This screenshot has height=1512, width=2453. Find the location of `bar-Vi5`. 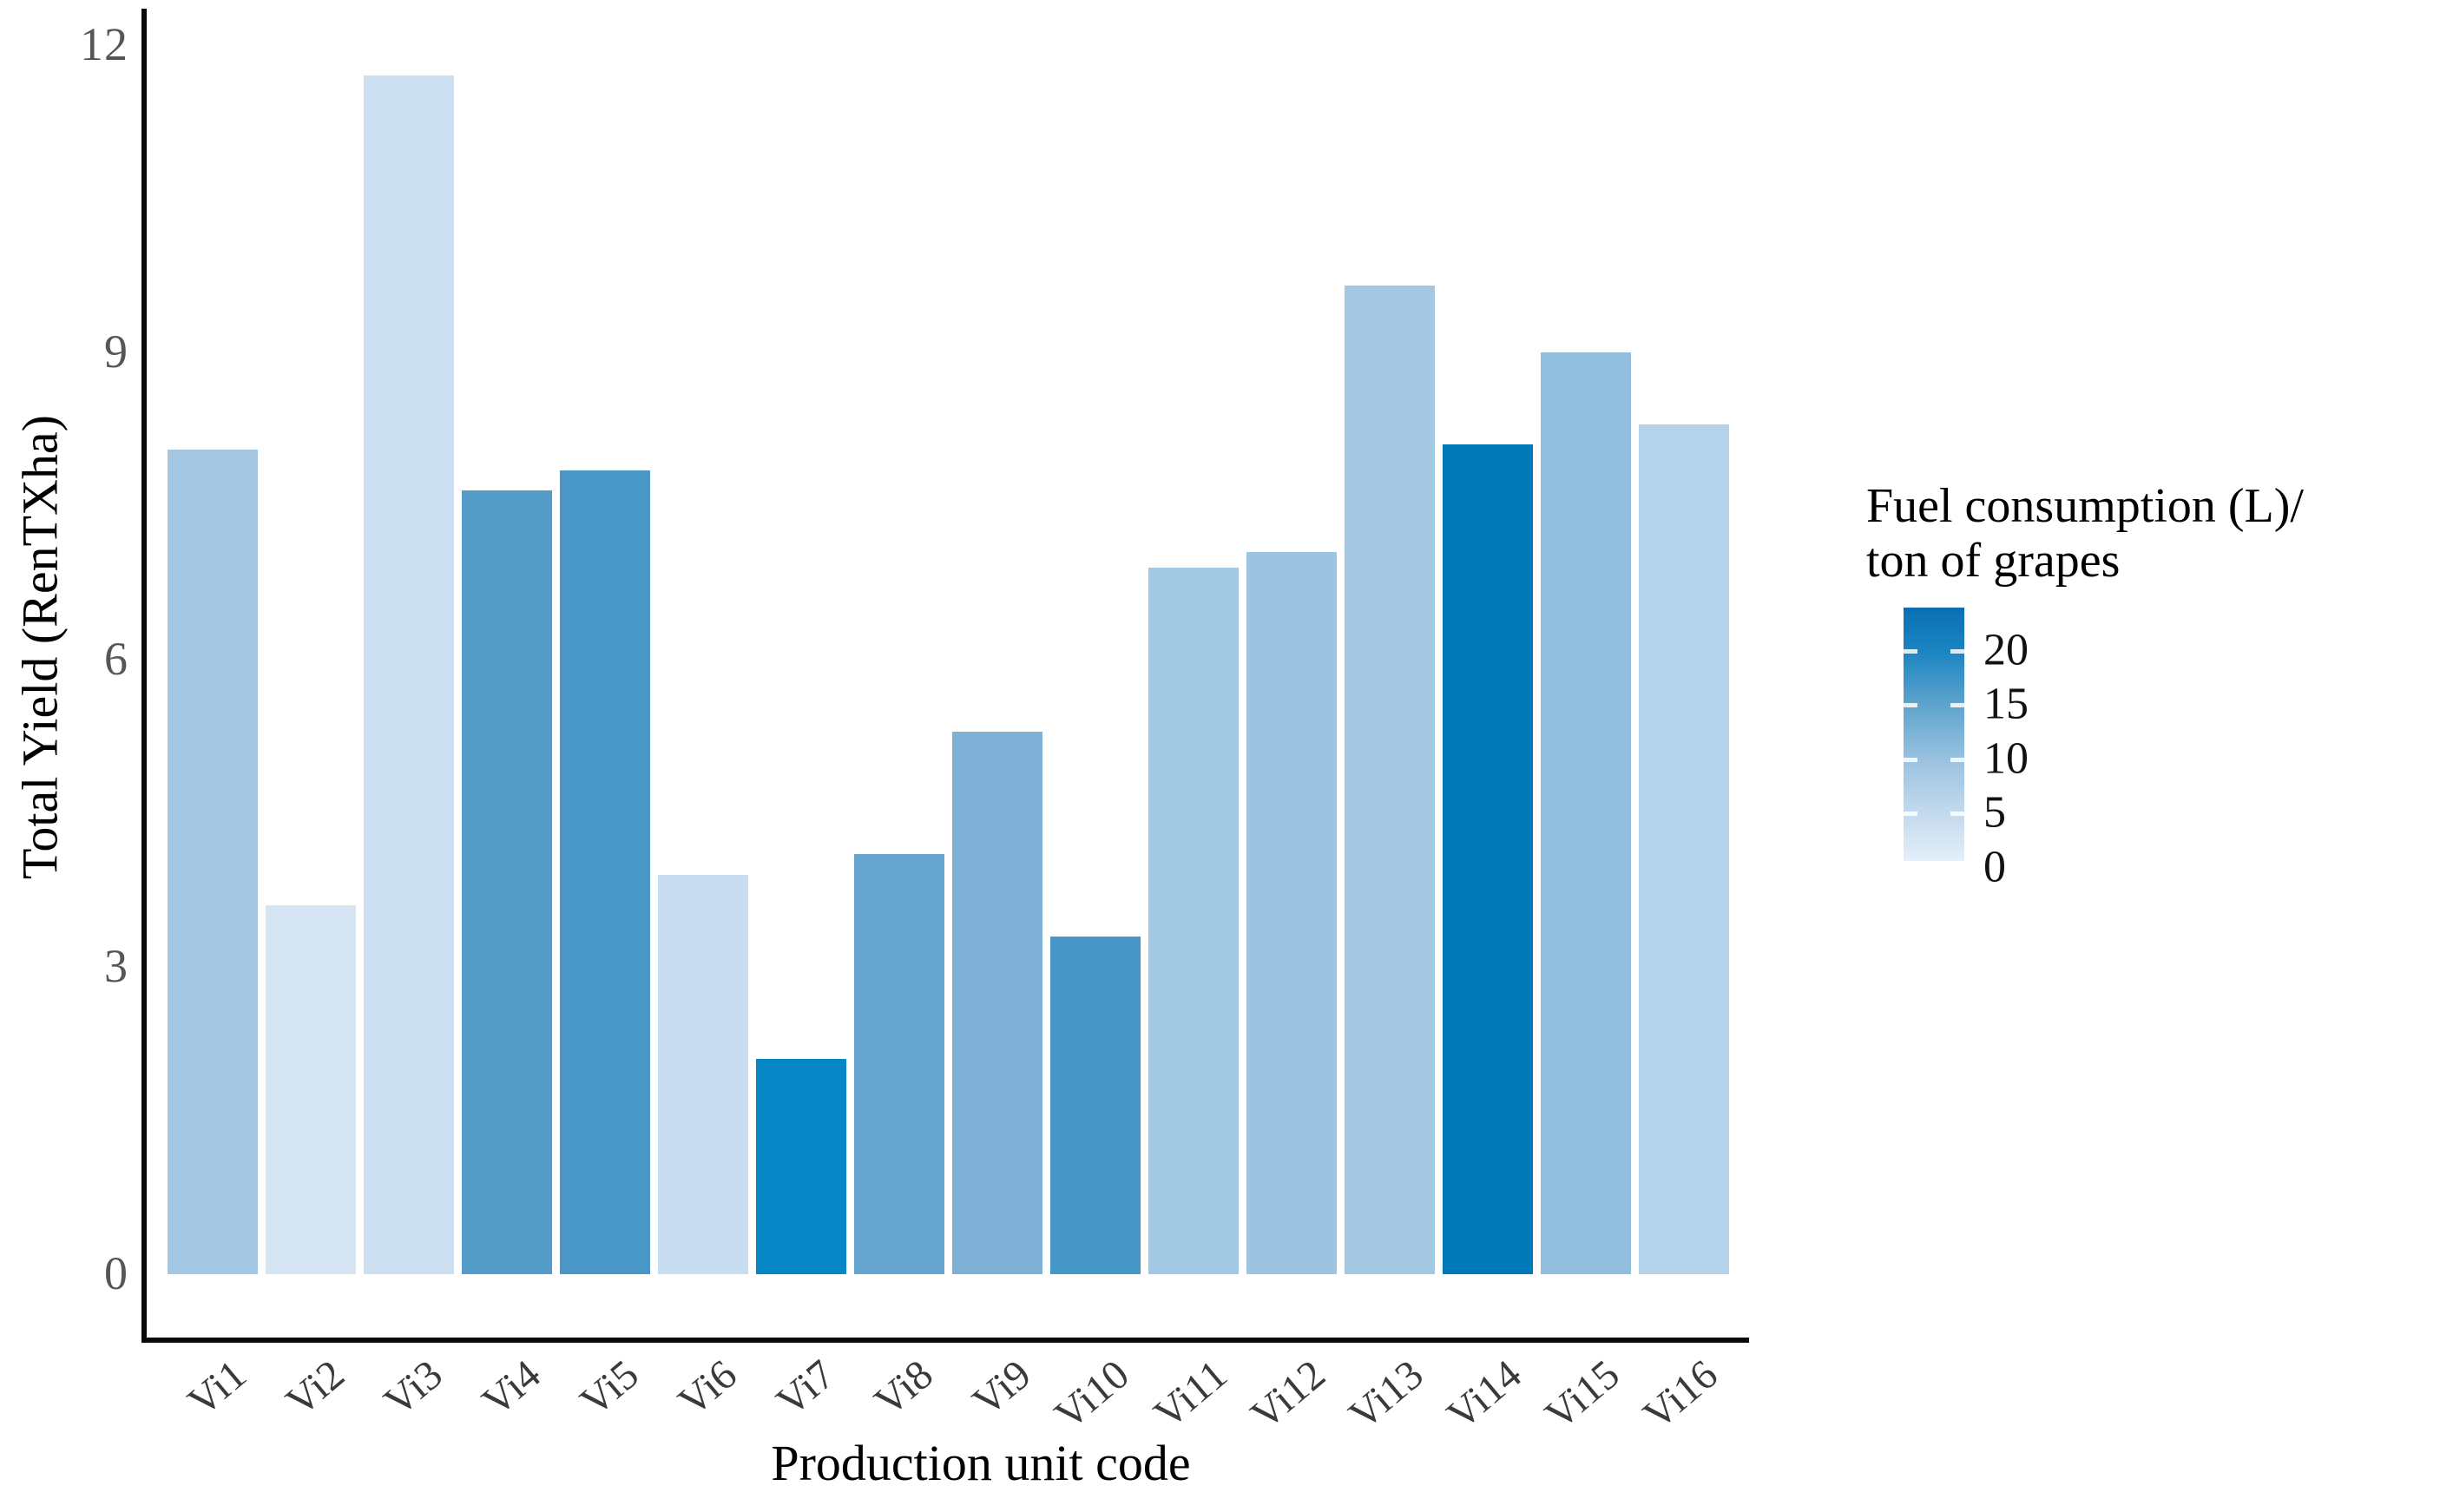

bar-Vi5 is located at coordinates (605, 872).